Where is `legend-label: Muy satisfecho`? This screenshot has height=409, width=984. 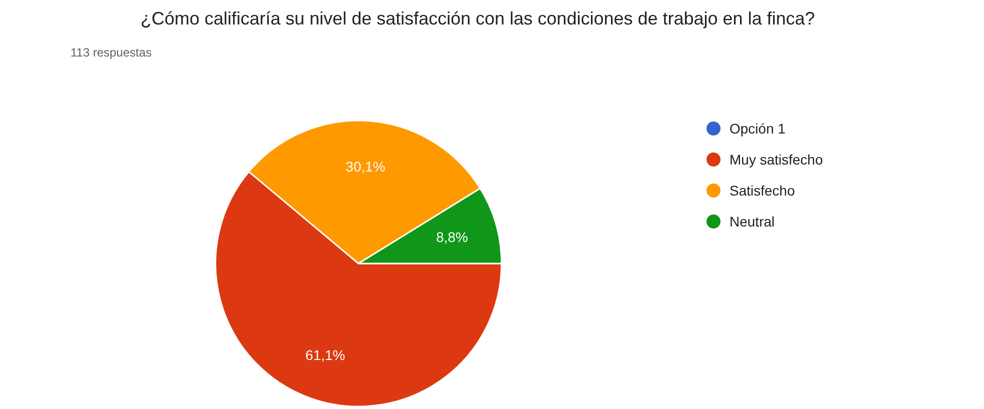
legend-label: Muy satisfecho is located at coordinates (777, 160).